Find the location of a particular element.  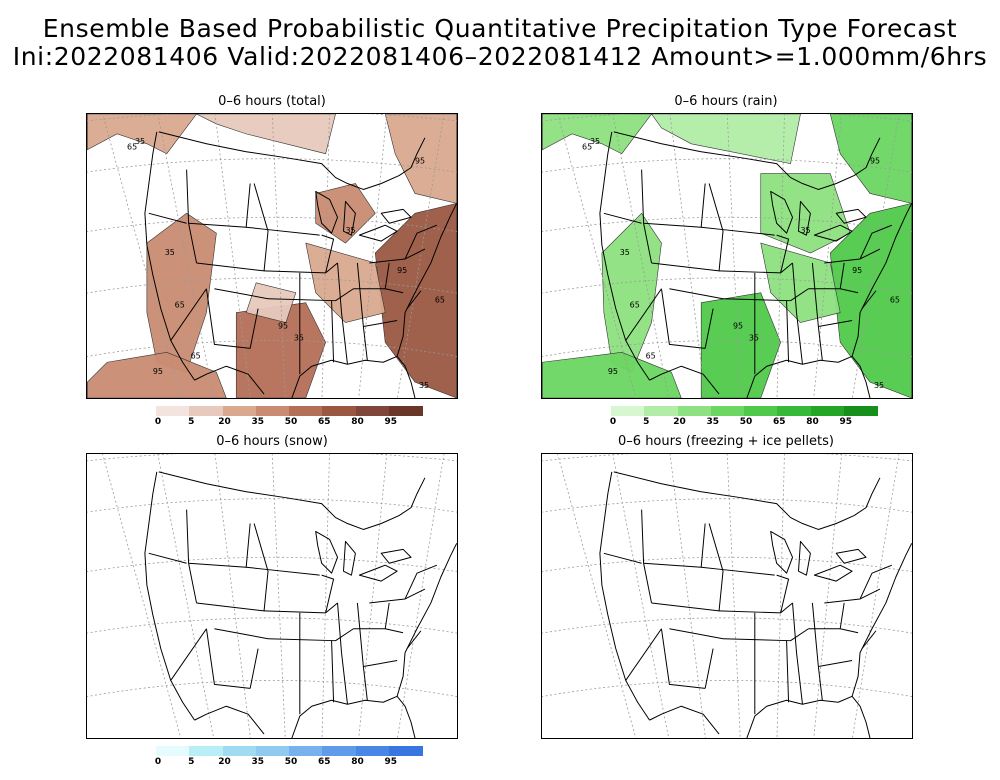

colorbar-total is located at coordinates (289, 412).